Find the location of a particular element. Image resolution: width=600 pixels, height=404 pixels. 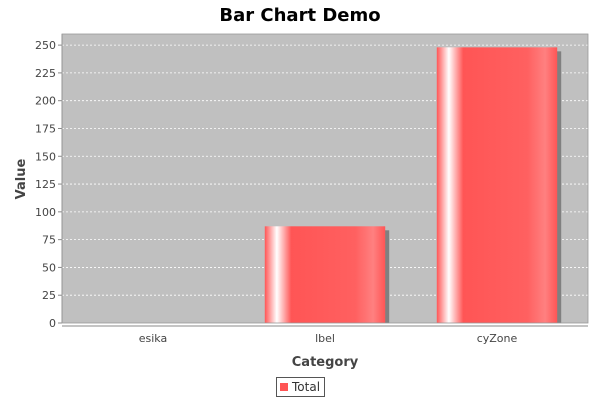

x-tick-label: esika is located at coordinates (153, 338).